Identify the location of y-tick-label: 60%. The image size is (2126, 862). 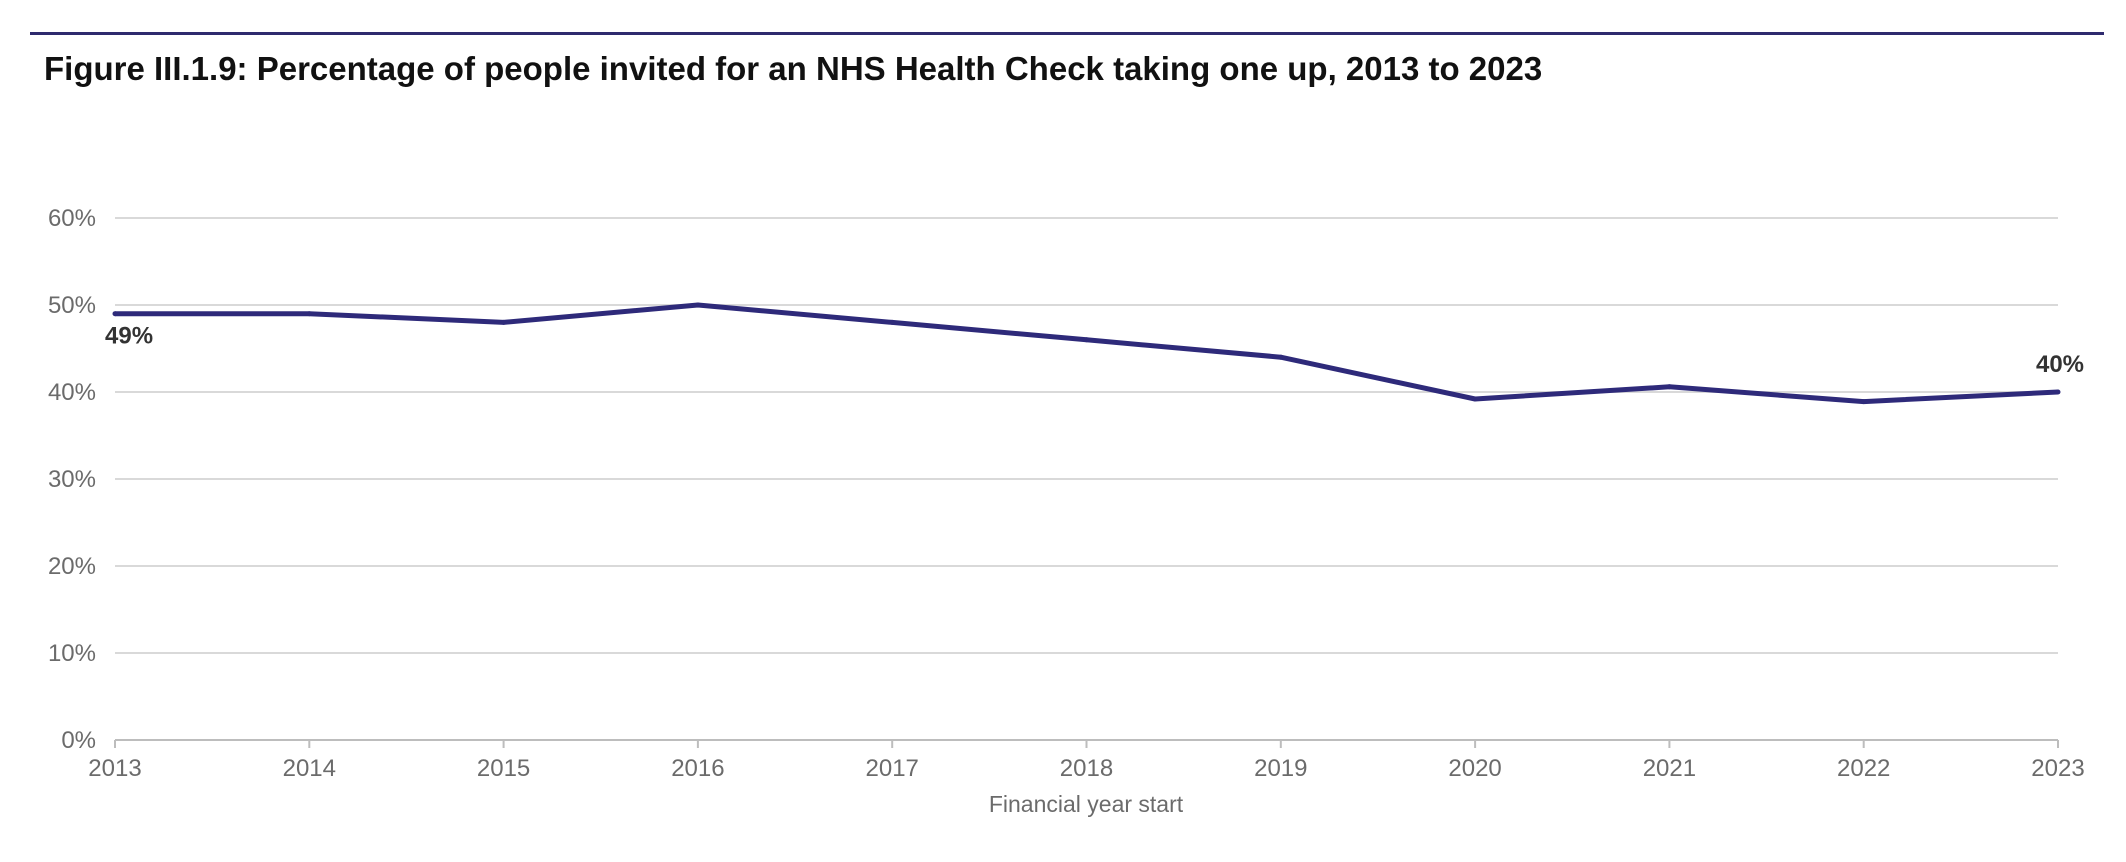
(72, 218).